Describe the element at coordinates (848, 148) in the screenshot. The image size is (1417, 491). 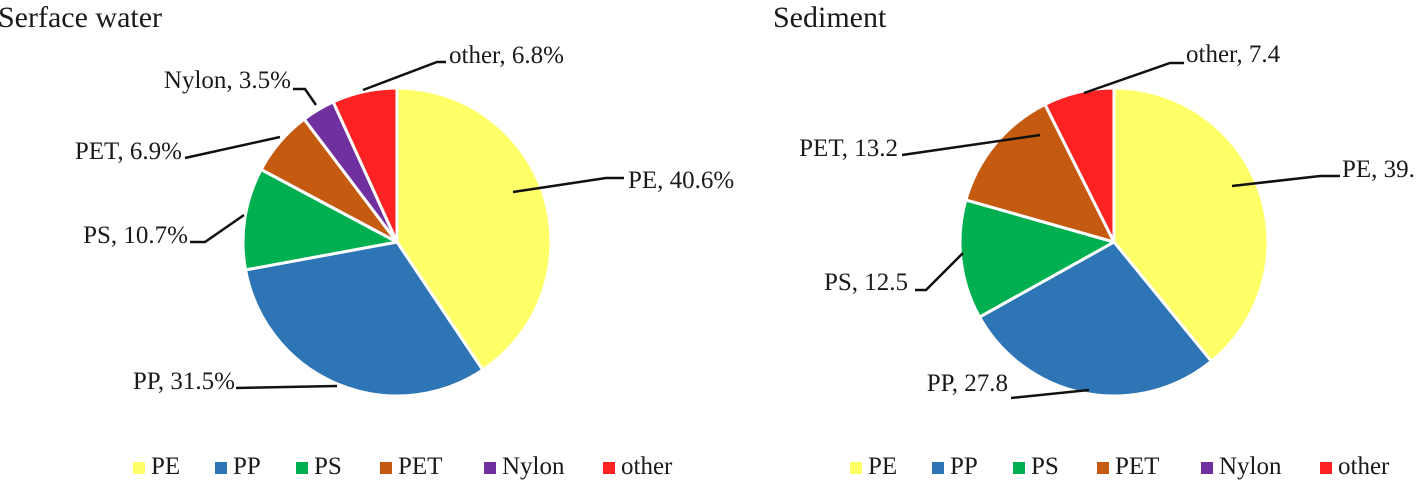
I see `data-label-pet: PET, 13.2` at that location.